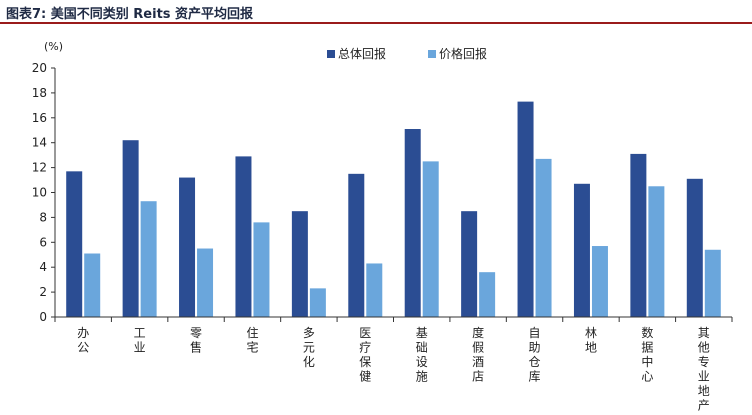 The height and width of the screenshot is (415, 752). I want to click on y-tick-label: 18, so click(39, 93).